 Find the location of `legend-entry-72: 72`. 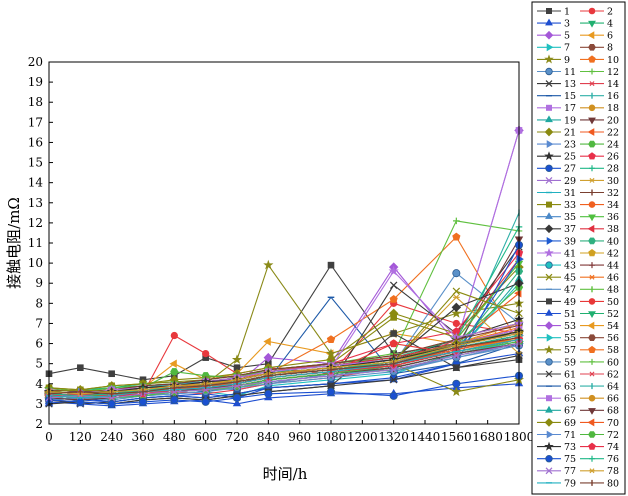

legend-entry-72: 72 is located at coordinates (599, 435).